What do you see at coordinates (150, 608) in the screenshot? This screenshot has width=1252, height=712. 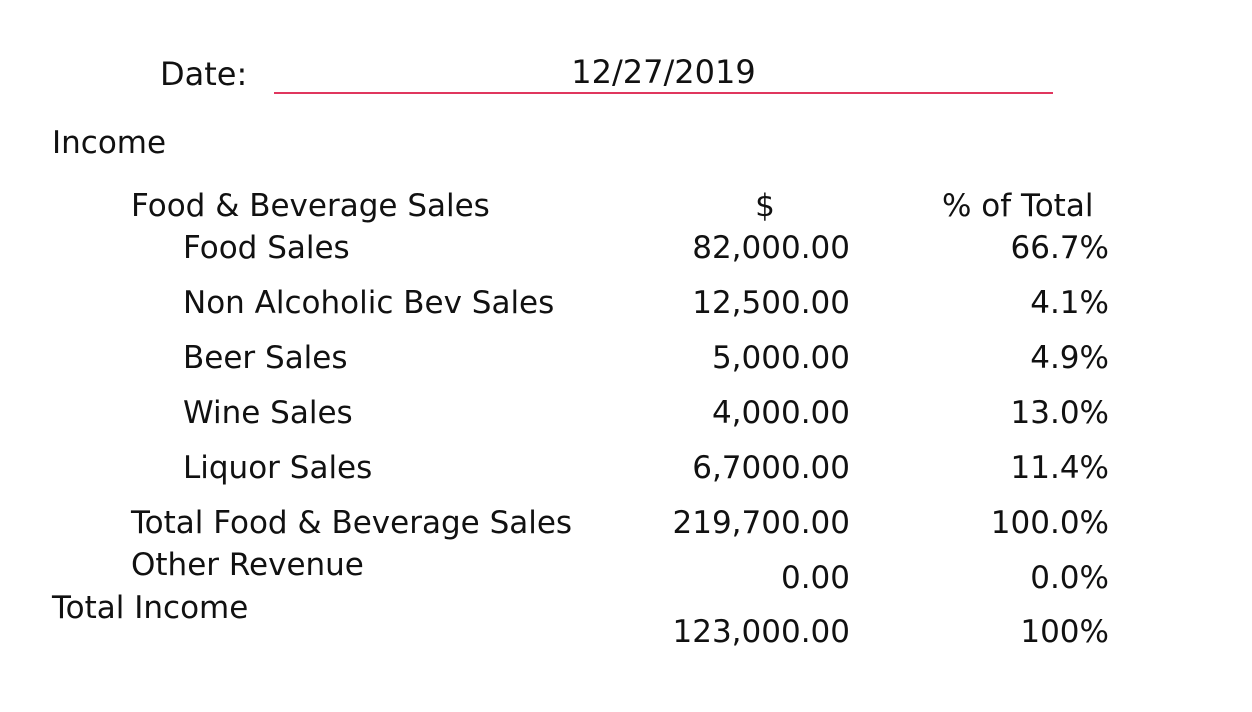 I see `total-income-label: Total Income` at bounding box center [150, 608].